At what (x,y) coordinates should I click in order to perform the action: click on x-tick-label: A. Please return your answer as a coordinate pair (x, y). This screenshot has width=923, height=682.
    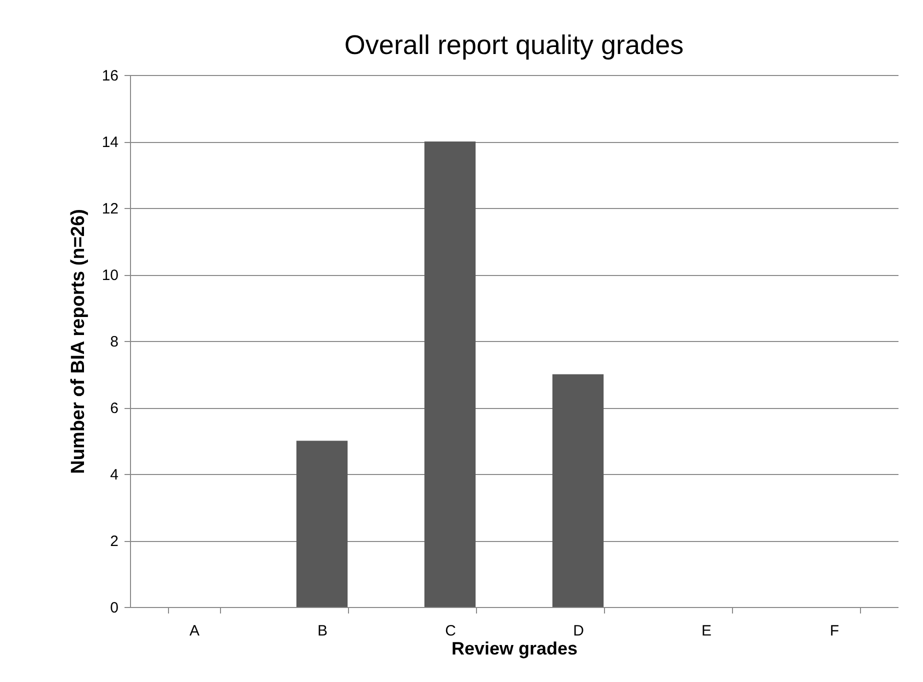
    Looking at the image, I should click on (194, 631).